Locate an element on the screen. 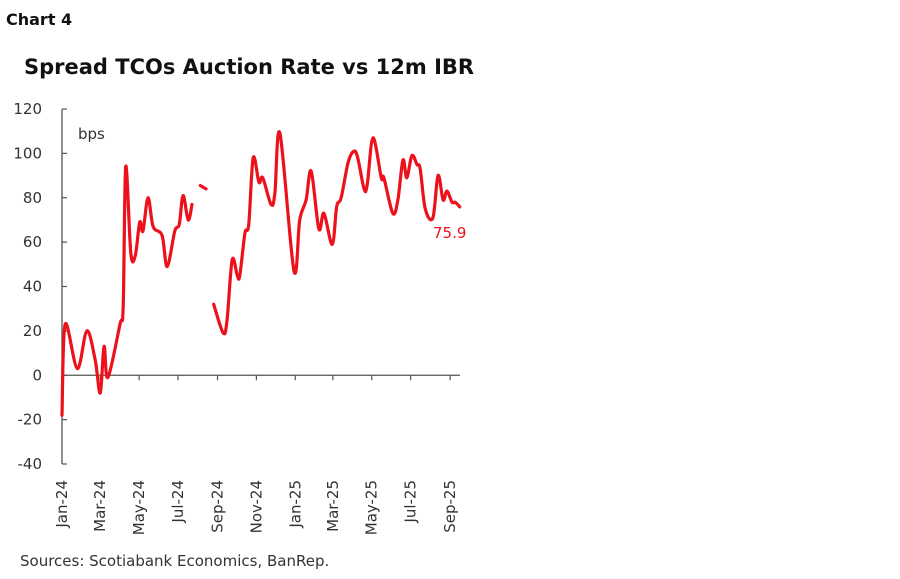 Image resolution: width=900 pixels, height=579 pixels. chart-number: Chart 4 is located at coordinates (39, 19).